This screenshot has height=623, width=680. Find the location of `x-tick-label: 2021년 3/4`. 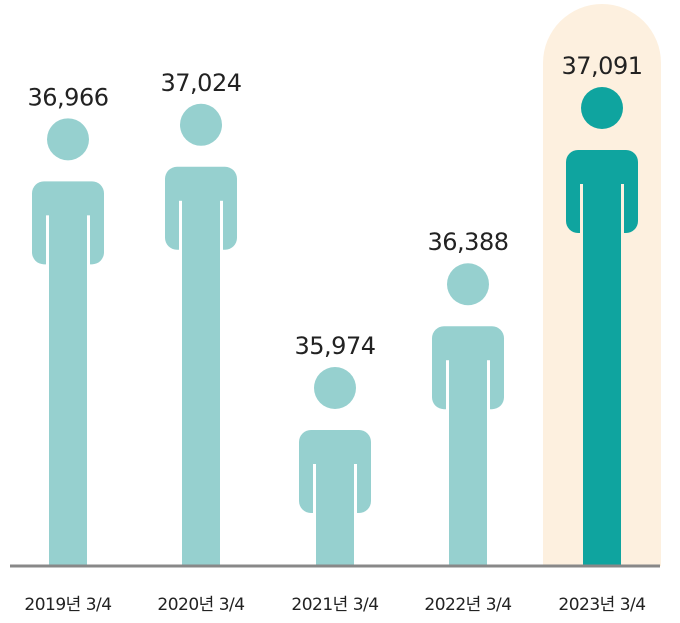

x-tick-label: 2021년 3/4 is located at coordinates (334, 605).